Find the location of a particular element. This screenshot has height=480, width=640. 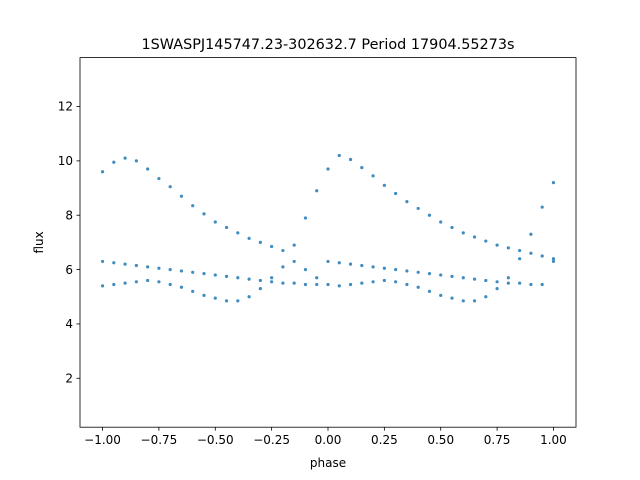

y-tick-label: 10 is located at coordinates (65, 161).